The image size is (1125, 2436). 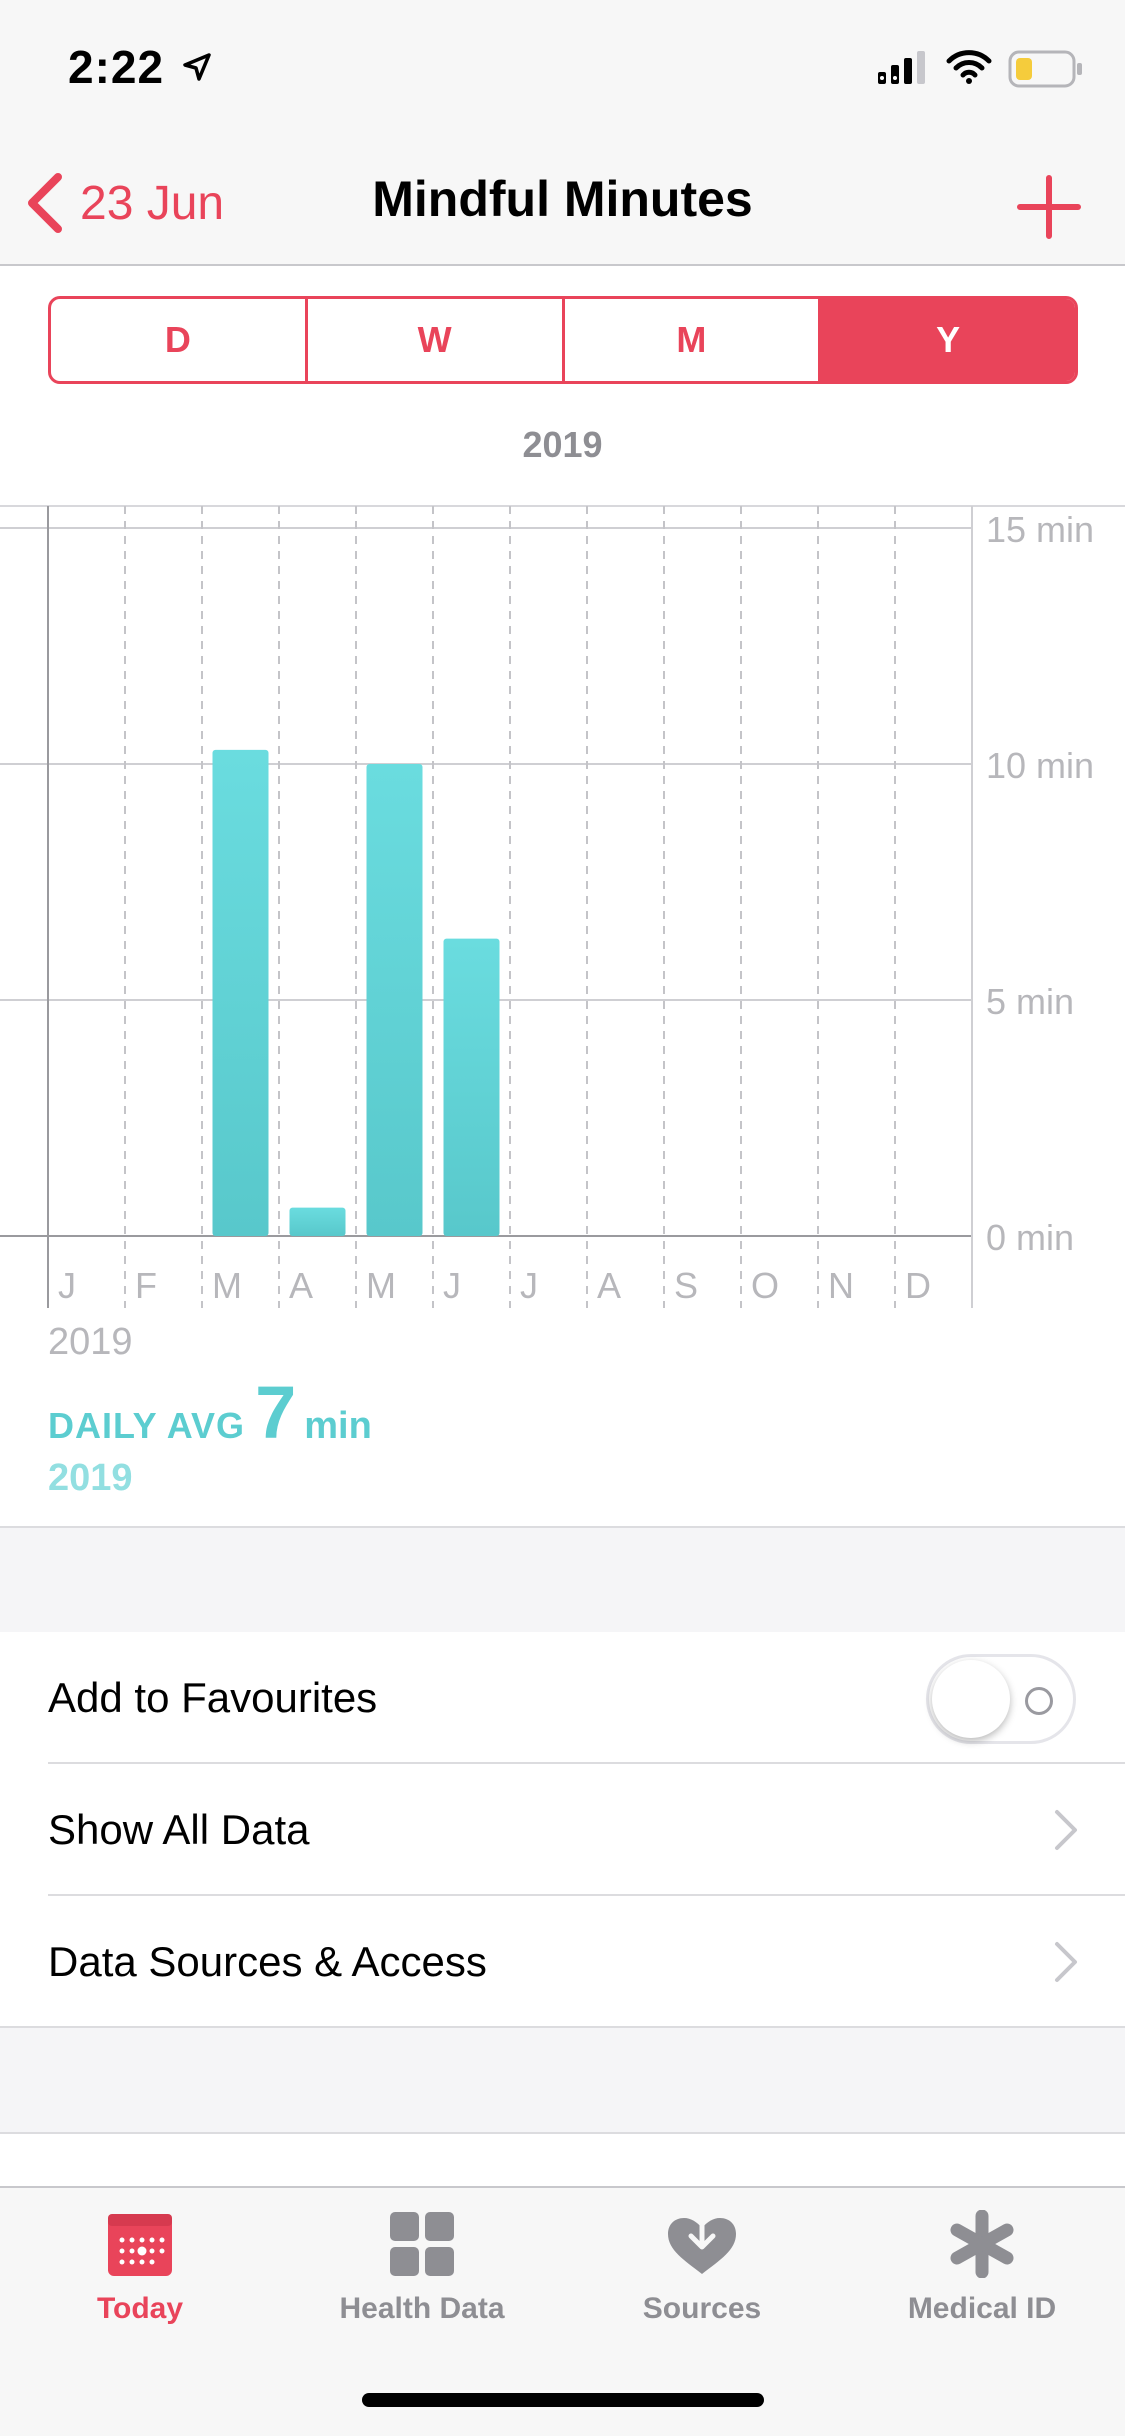 What do you see at coordinates (213, 1697) in the screenshot?
I see `favourites-label: Add to Favourites` at bounding box center [213, 1697].